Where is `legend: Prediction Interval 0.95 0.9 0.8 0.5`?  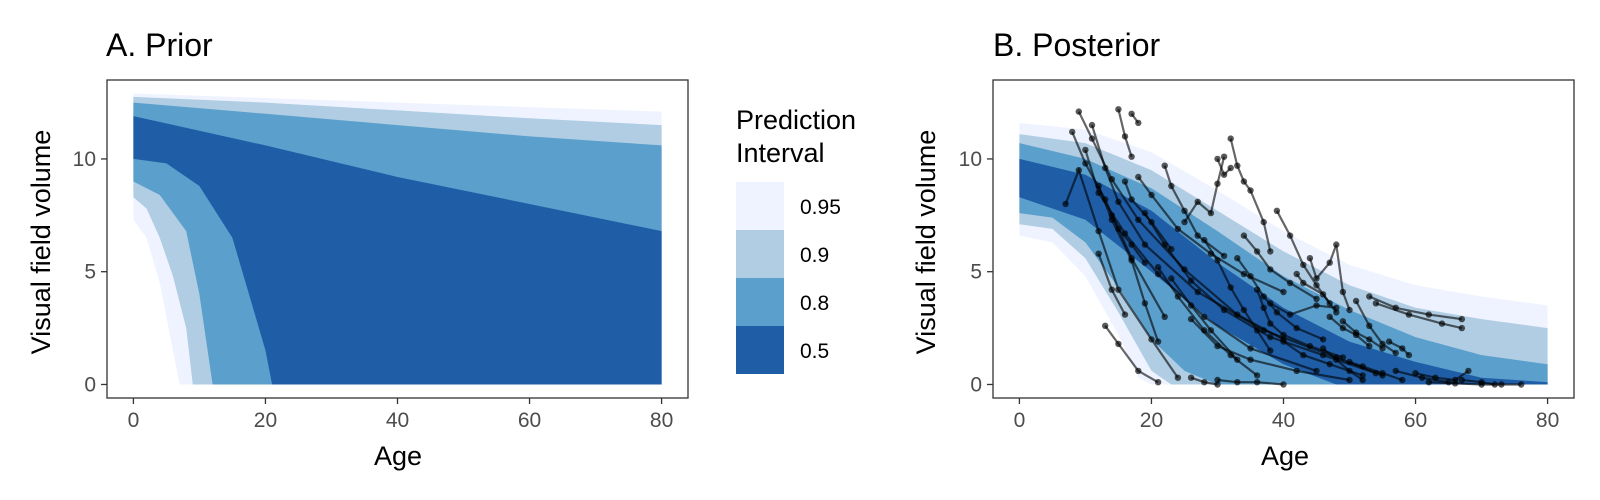 legend: Prediction Interval 0.95 0.9 0.8 0.5 is located at coordinates (796, 239).